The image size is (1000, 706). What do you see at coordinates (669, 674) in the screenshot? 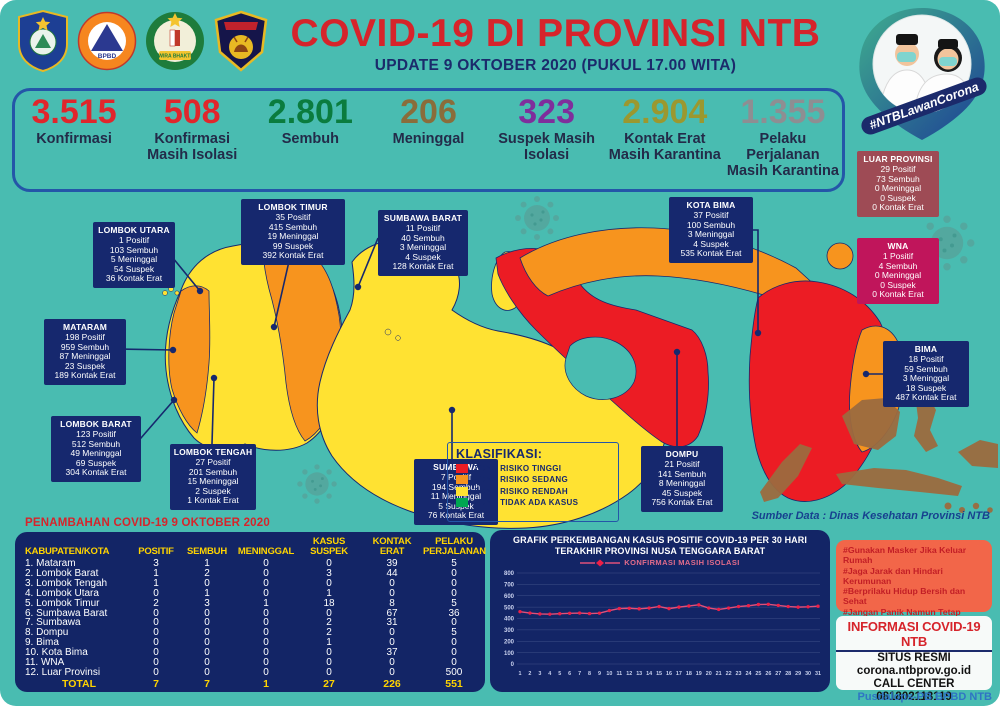
I see `x-tick-label: 16` at bounding box center [669, 674].